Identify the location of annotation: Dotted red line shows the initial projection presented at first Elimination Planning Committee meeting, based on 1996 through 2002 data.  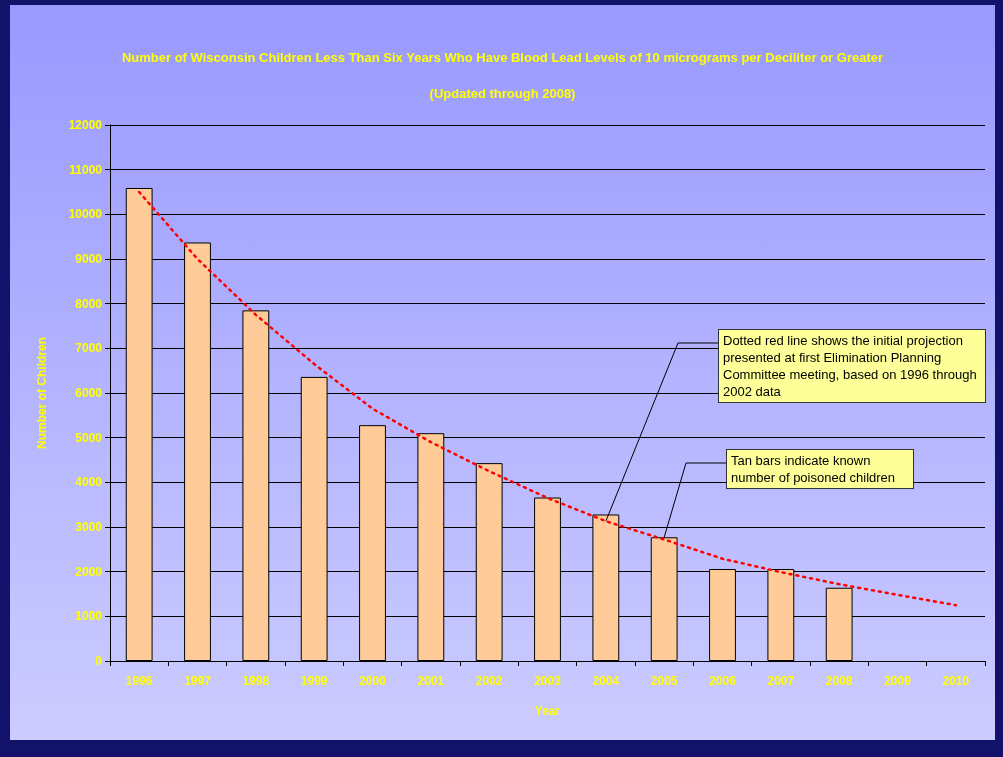
(852, 366).